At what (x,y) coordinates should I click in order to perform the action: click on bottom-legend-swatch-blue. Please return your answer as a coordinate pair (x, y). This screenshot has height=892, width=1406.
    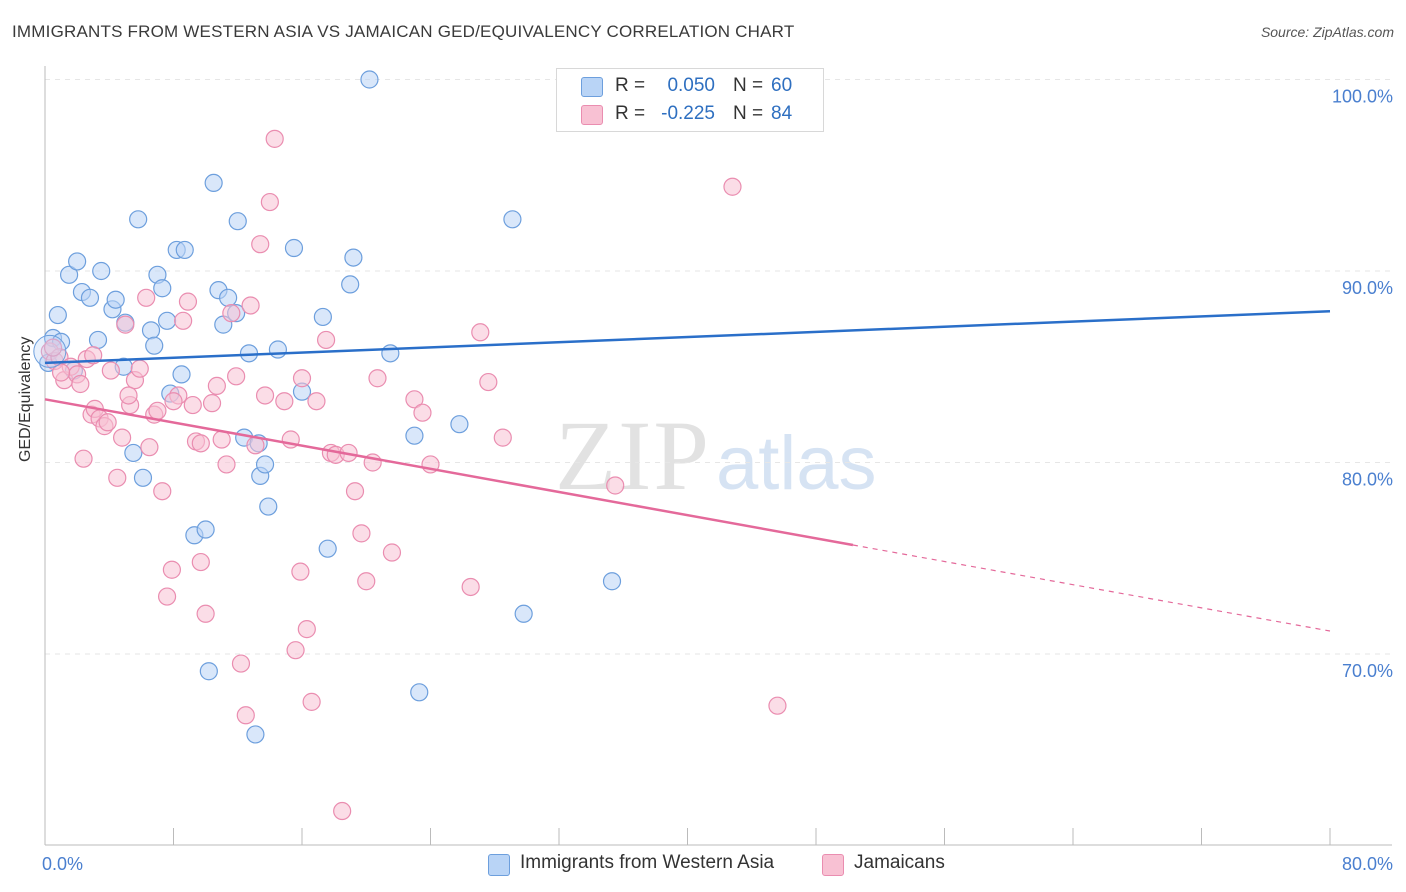
    Looking at the image, I should click on (499, 865).